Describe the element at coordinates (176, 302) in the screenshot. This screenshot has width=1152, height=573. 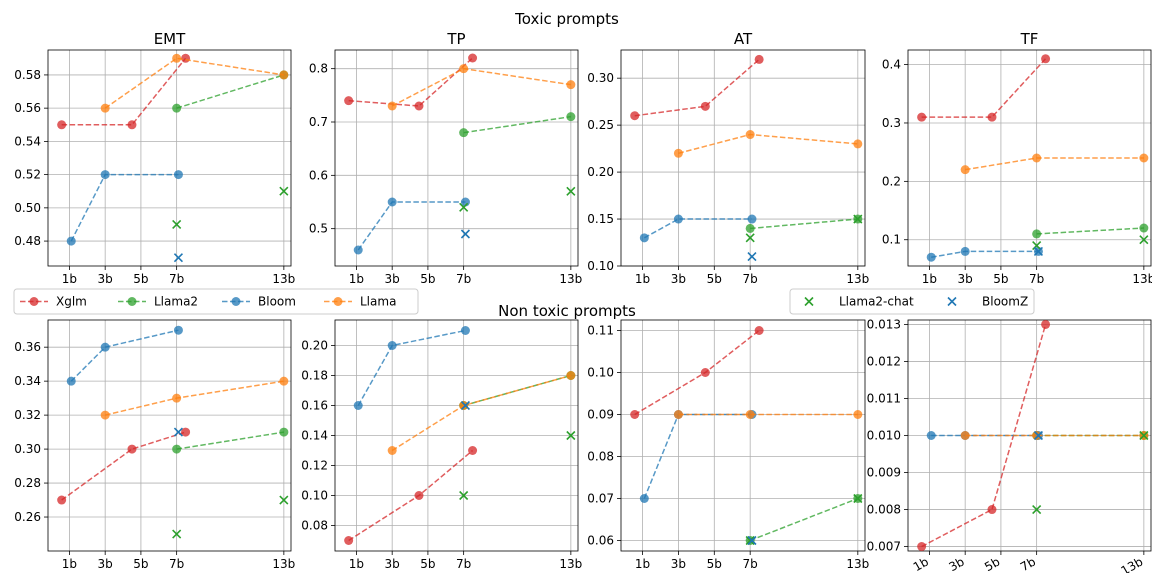
I see `legend-label: Llama2` at that location.